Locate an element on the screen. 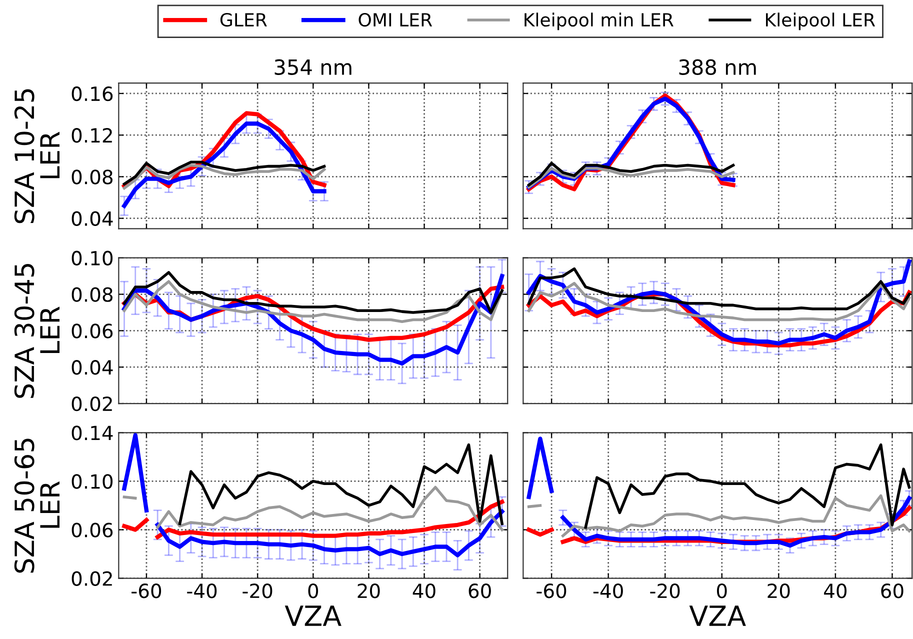  y-tick-label: 0.14 is located at coordinates (92, 433).